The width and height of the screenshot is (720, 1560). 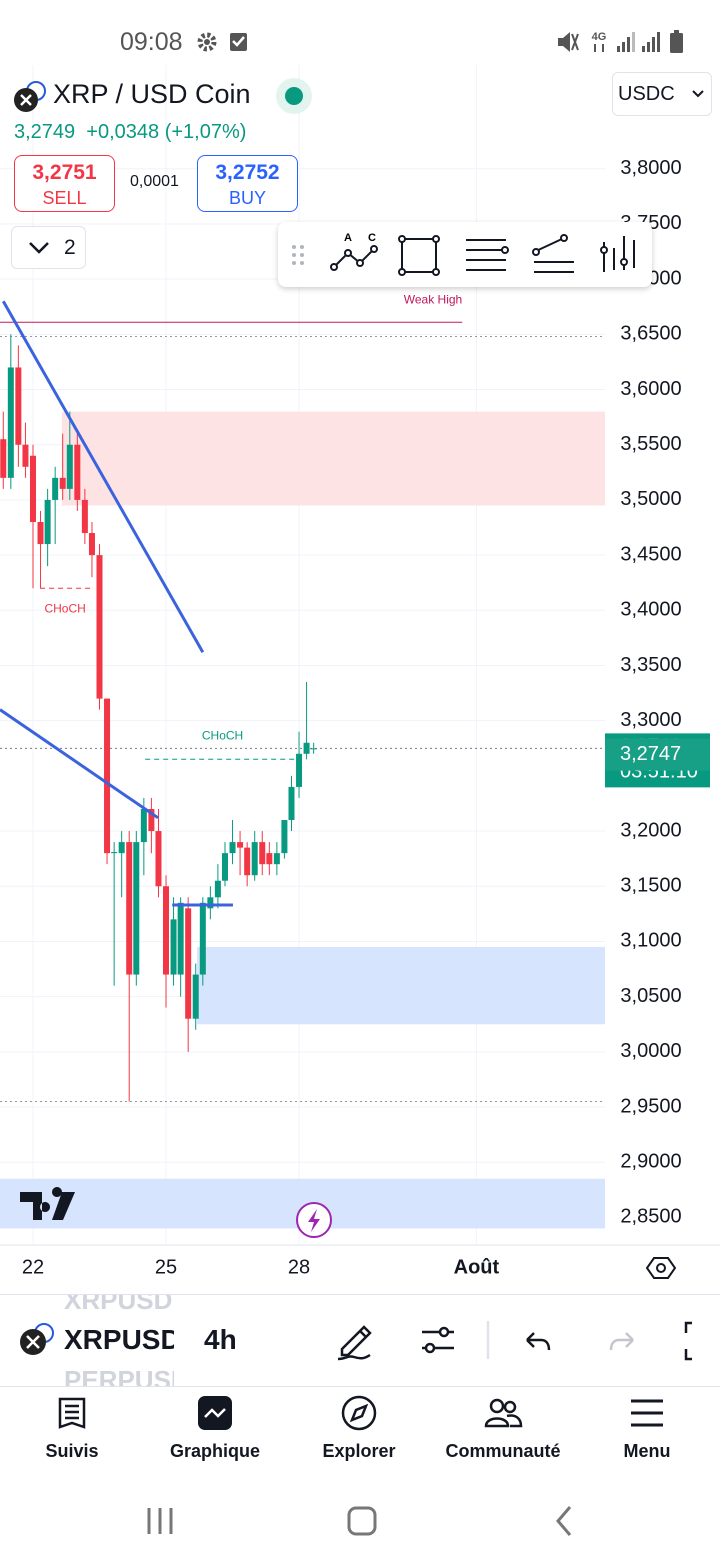 I want to click on bottom-toolbar: XRPUSD XRPUSD PERPUSD 4h, so click(x=360, y=1340).